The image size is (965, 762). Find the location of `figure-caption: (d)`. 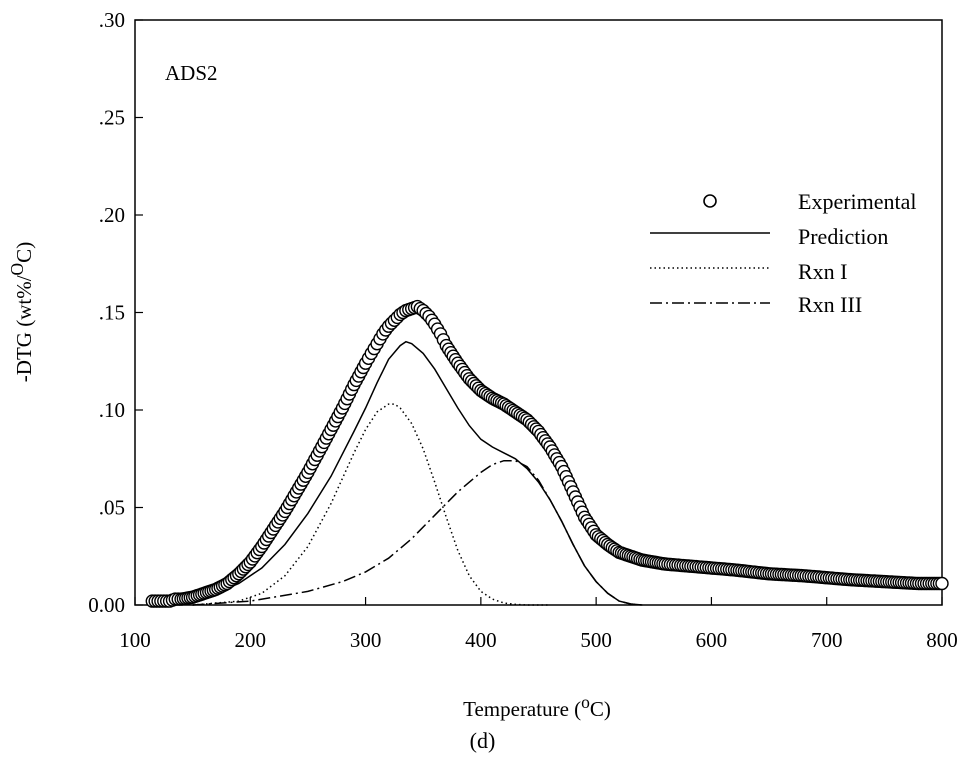

figure-caption: (d) is located at coordinates (482, 740).